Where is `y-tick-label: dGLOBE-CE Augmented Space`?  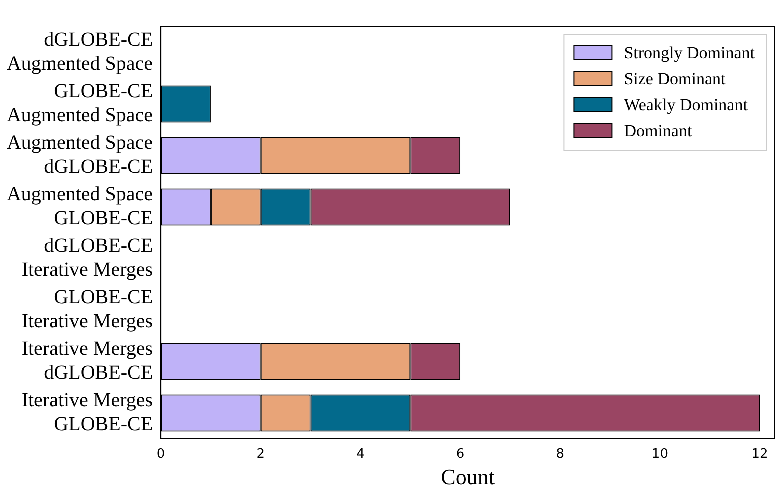 y-tick-label: dGLOBE-CE Augmented Space is located at coordinates (80, 52).